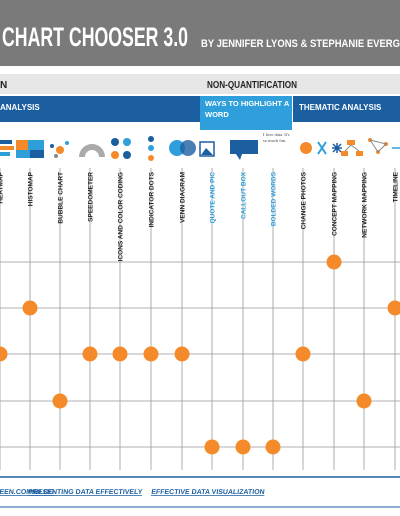 Image resolution: width=400 pixels, height=516 pixels. What do you see at coordinates (31, 188) in the screenshot?
I see `column-label: HISTOMAP` at bounding box center [31, 188].